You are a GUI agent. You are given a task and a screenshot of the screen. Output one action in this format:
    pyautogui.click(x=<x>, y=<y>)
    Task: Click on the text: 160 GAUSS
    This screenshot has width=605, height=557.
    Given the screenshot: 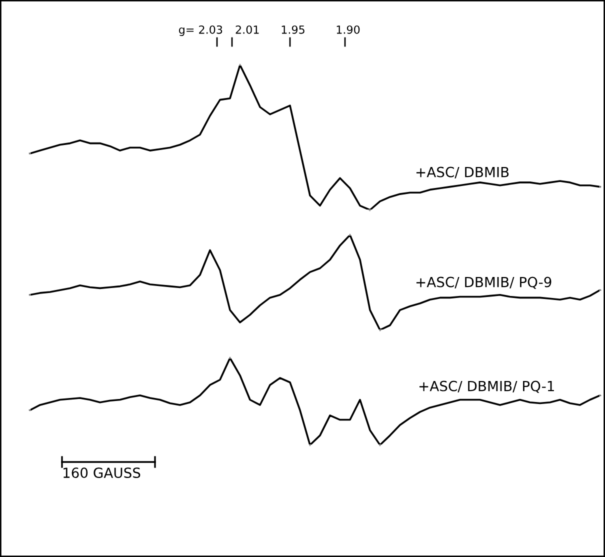 What is the action you would take?
    pyautogui.click(x=102, y=473)
    